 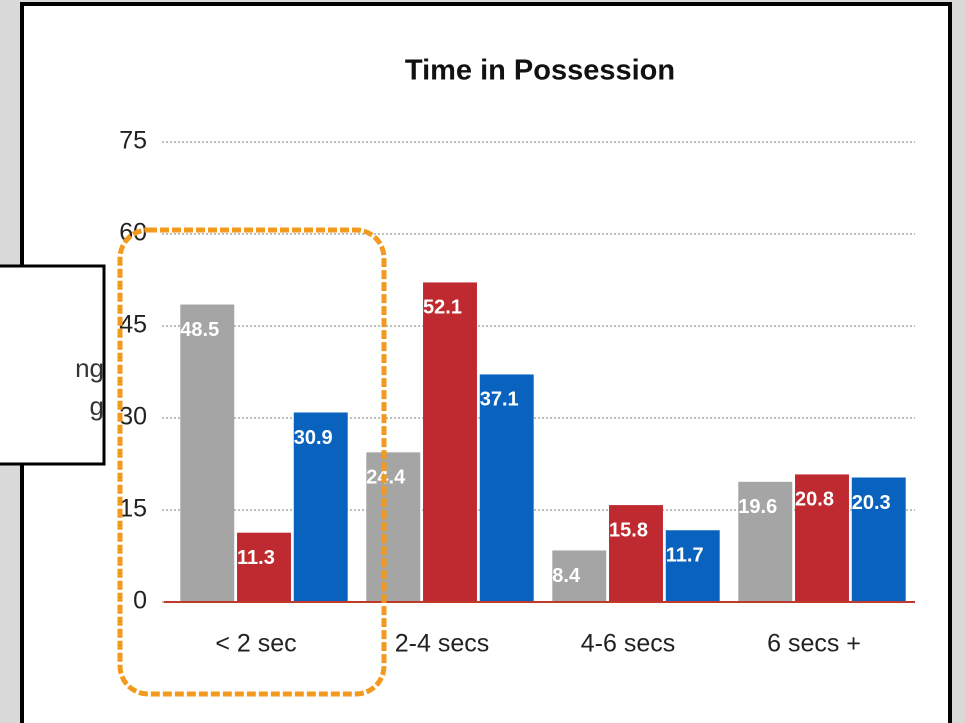 I want to click on legend-text: ng, so click(x=89, y=368).